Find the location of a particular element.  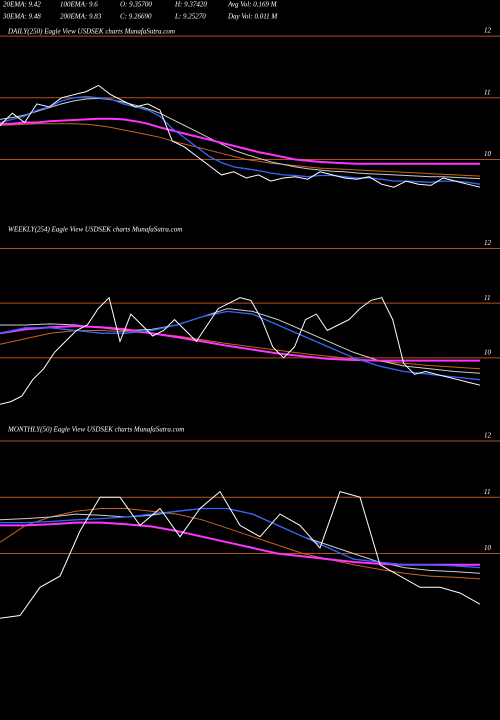

header-stat: H: 9.37420 is located at coordinates (190, 5).